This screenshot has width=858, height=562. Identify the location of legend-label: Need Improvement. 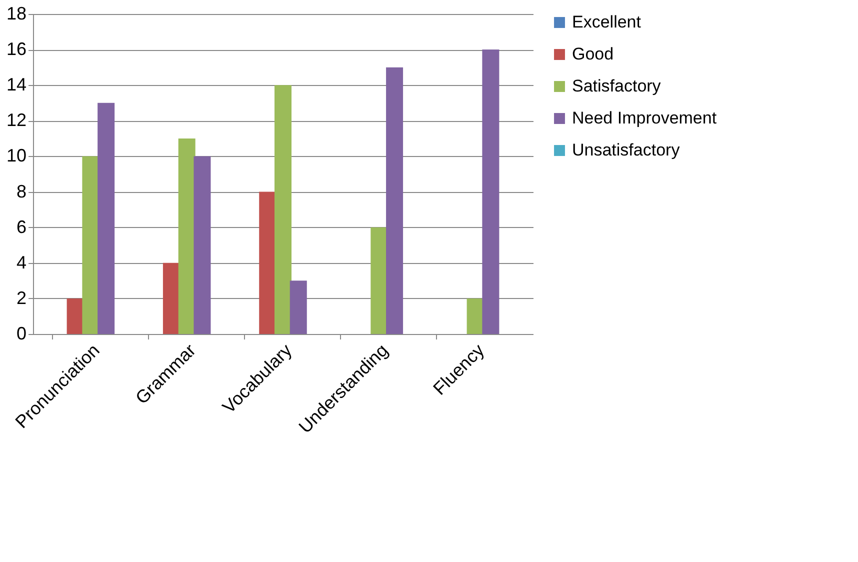
(644, 118).